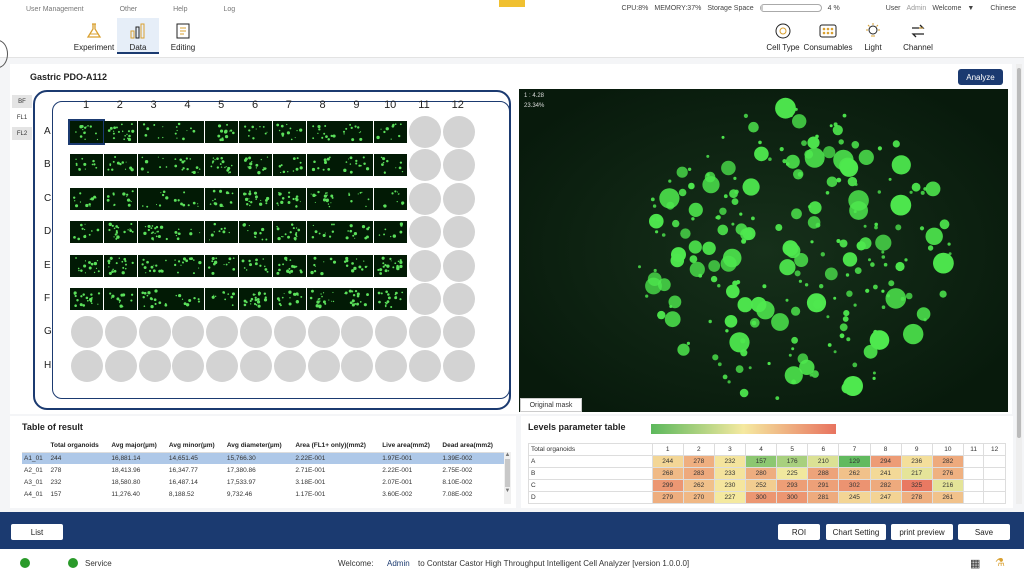 The image size is (1024, 576). What do you see at coordinates (337, 446) in the screenshot?
I see `result-col-header: Area (FL1+ only)(mm2)` at bounding box center [337, 446].